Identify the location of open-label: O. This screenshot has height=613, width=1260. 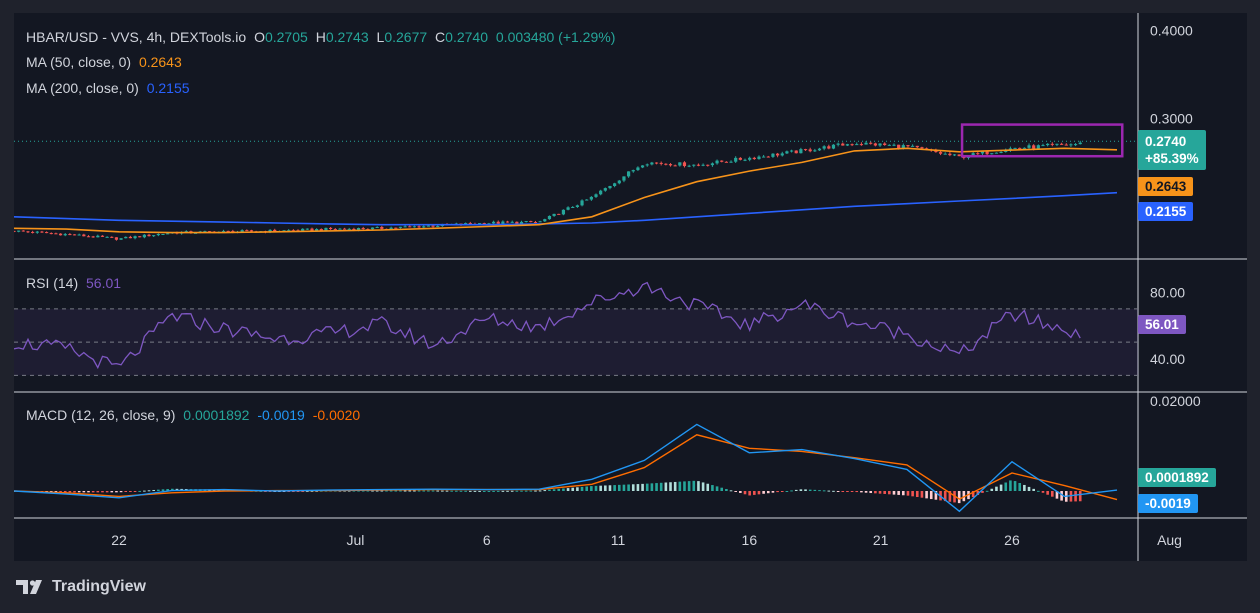
(259, 37).